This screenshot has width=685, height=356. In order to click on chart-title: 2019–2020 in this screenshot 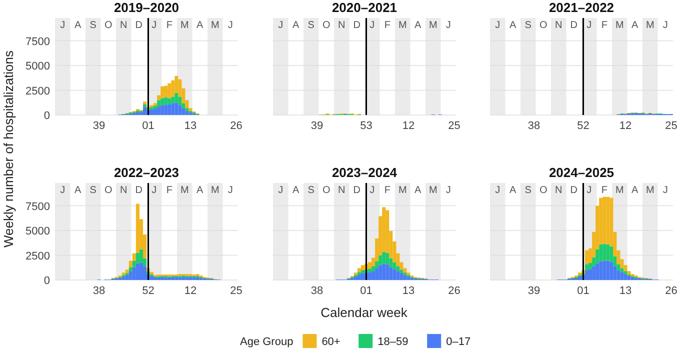, I will do `click(147, 7)`.